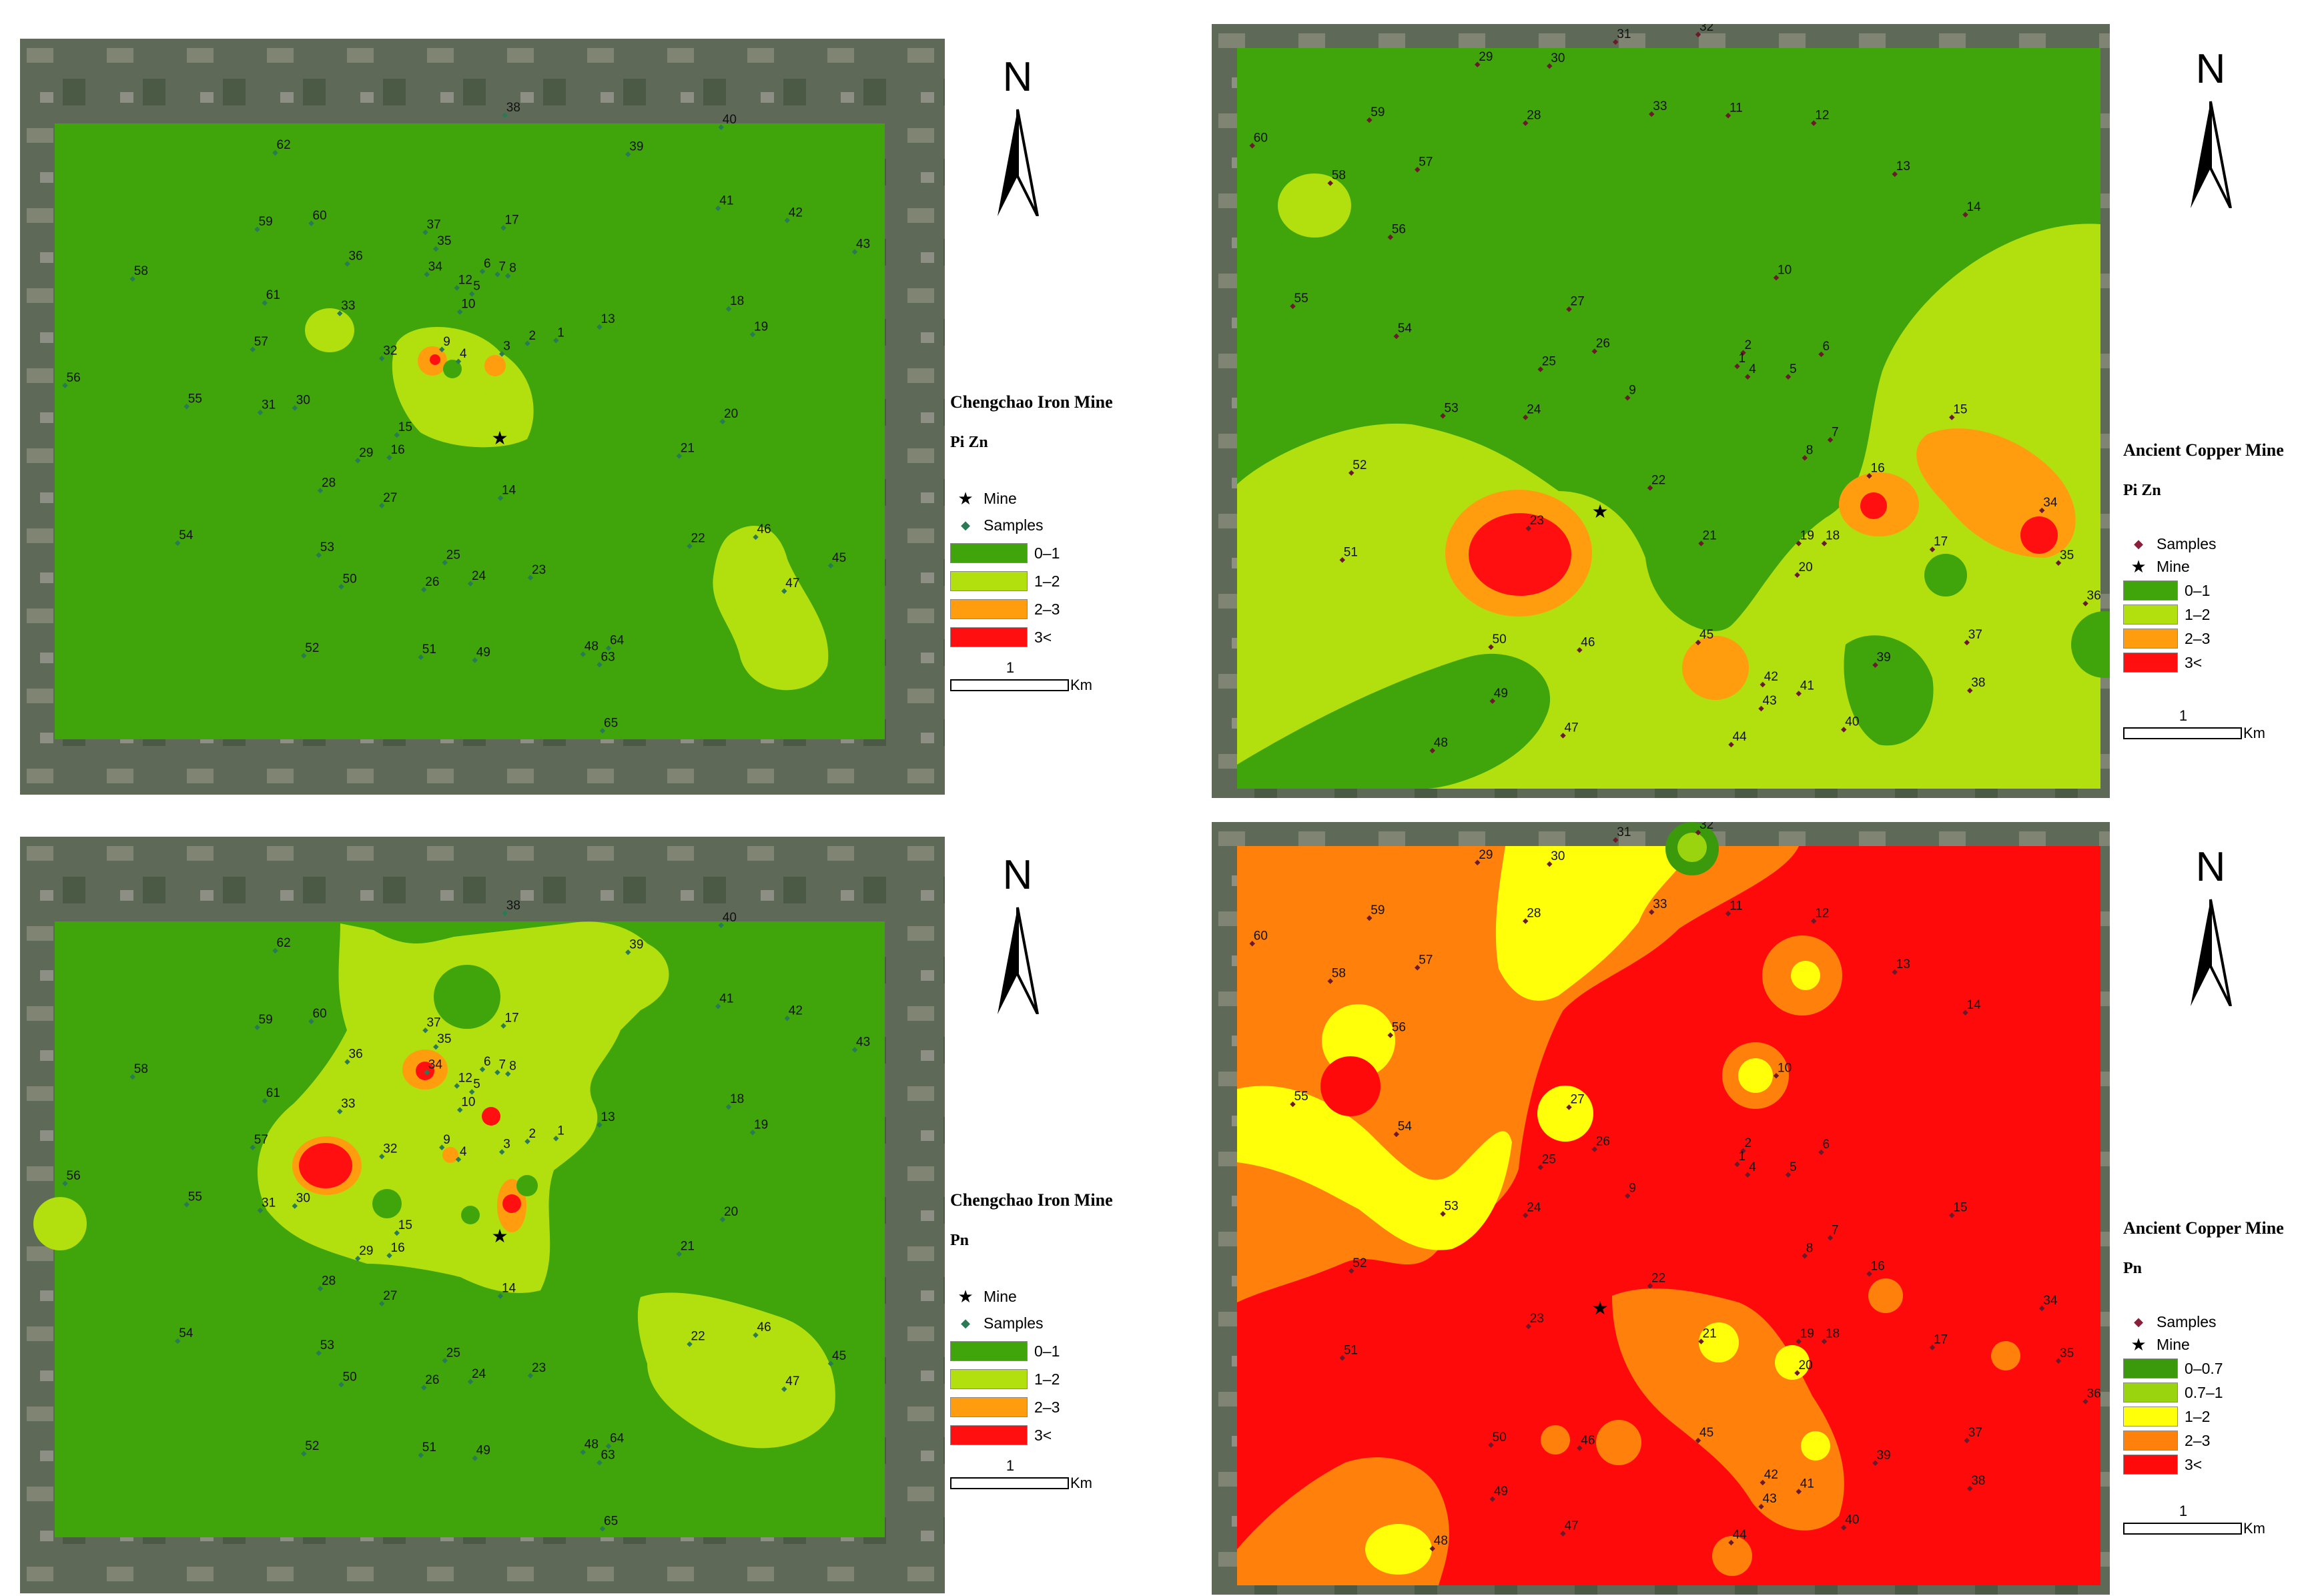 This screenshot has width=2318, height=1596. I want to click on sample-label: 55, so click(195, 1197).